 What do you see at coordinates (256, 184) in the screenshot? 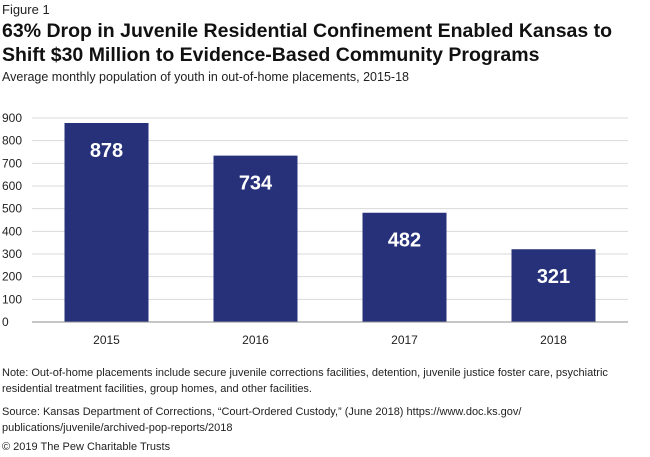
I see `bar-value-label: 734` at bounding box center [256, 184].